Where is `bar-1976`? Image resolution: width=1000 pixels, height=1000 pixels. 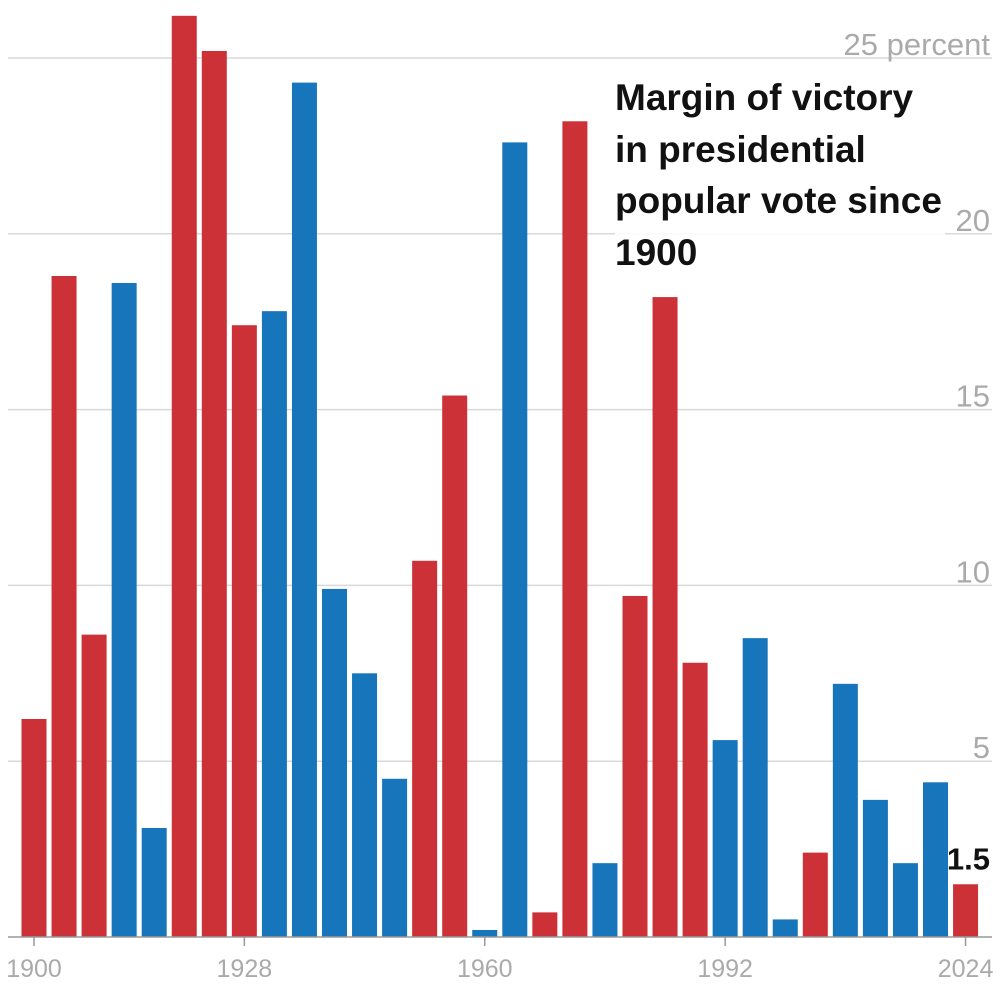 bar-1976 is located at coordinates (605, 900).